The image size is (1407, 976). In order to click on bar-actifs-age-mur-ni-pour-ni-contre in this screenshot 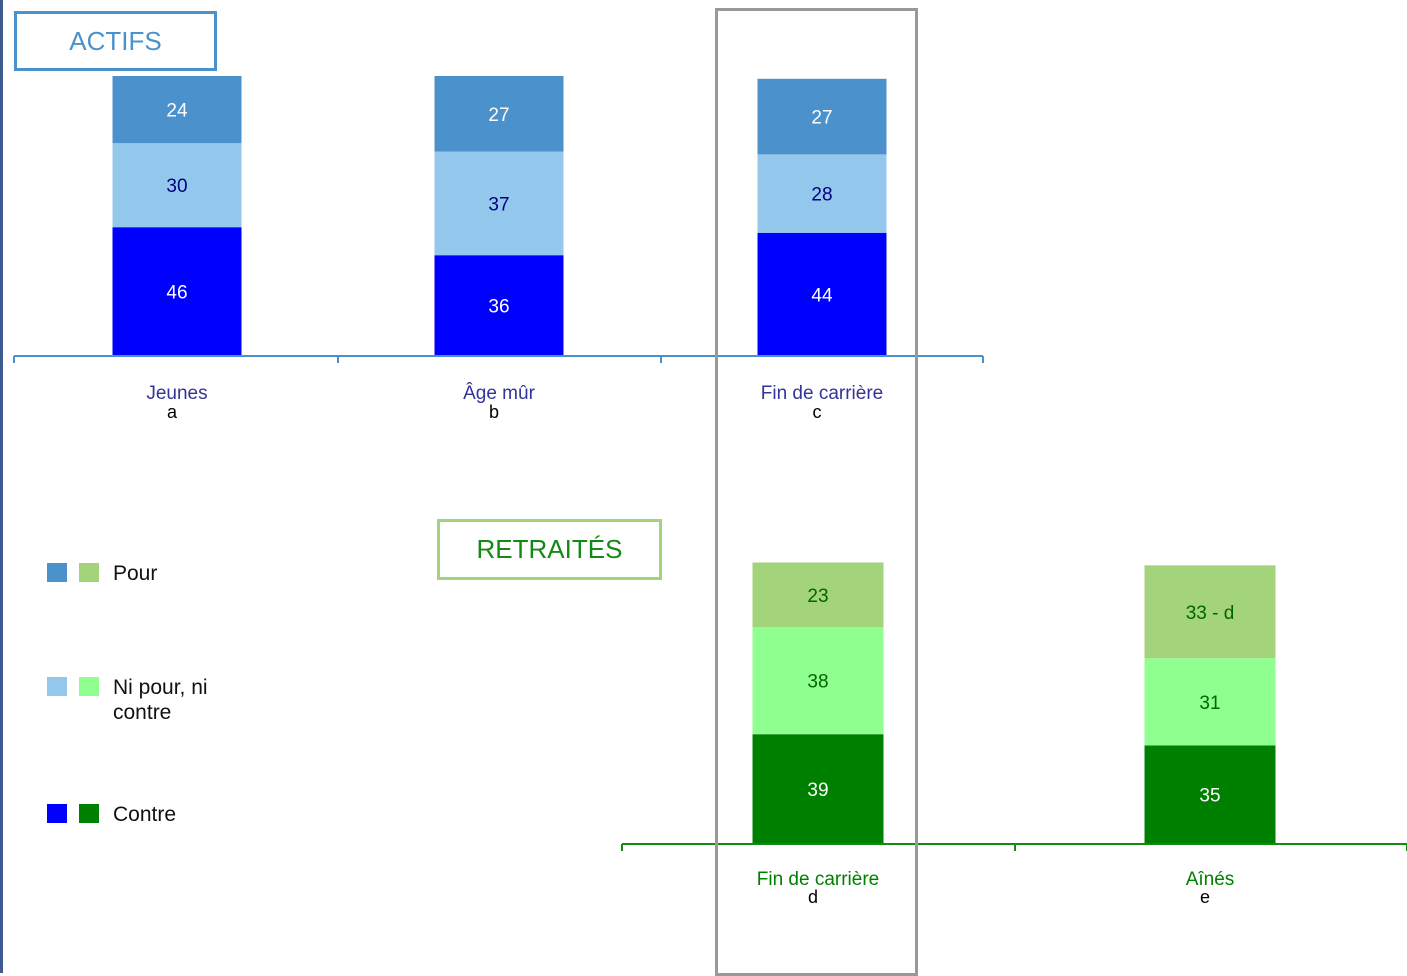, I will do `click(499, 203)`.